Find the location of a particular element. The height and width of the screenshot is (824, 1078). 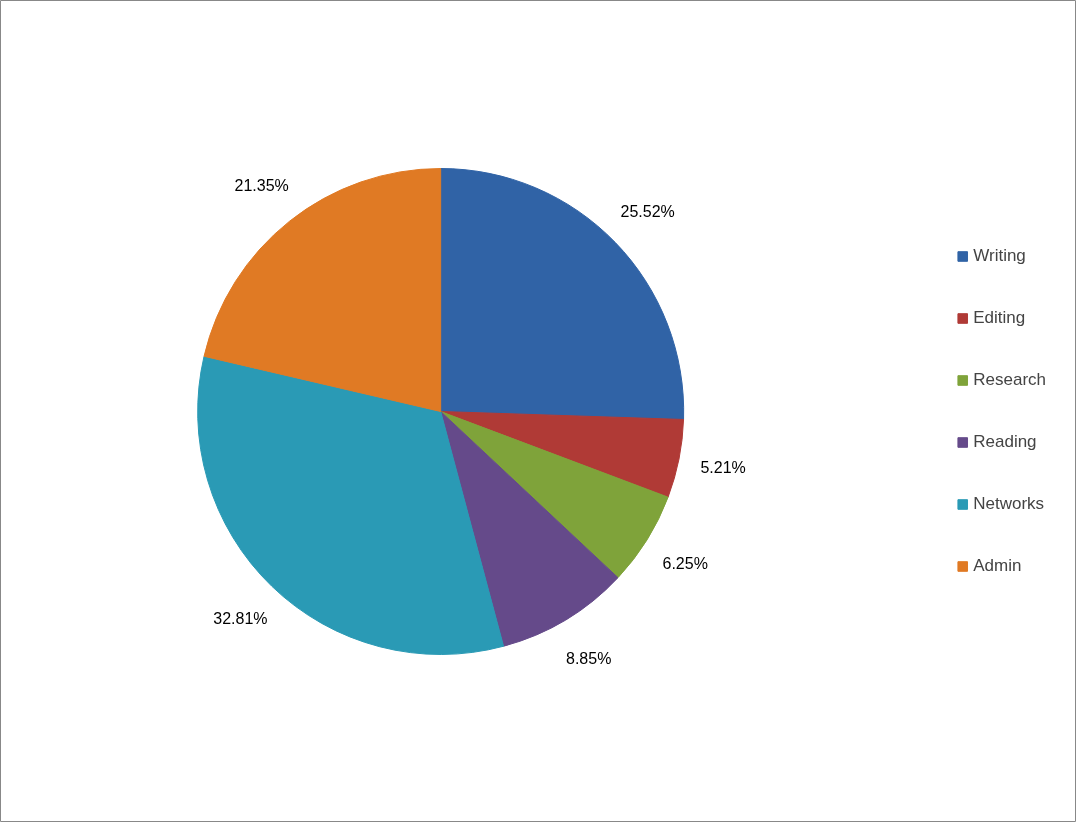

data-label: 6.25% is located at coordinates (685, 564).